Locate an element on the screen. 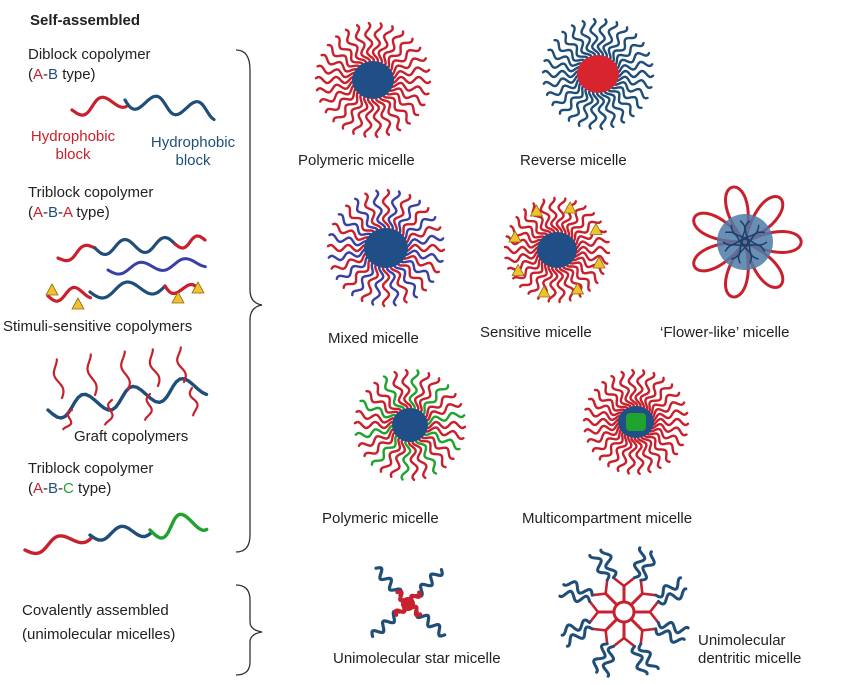 The height and width of the screenshot is (685, 850). polymeric-micelle-abc-caption: Polymeric micelle is located at coordinates (380, 518).